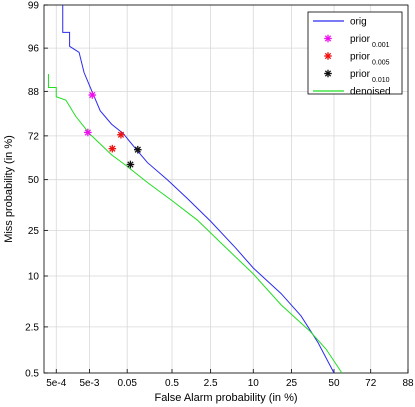 This screenshot has height=407, width=415. What do you see at coordinates (9, 189) in the screenshot?
I see `y-axis-label: Miss probability (in %)` at bounding box center [9, 189].